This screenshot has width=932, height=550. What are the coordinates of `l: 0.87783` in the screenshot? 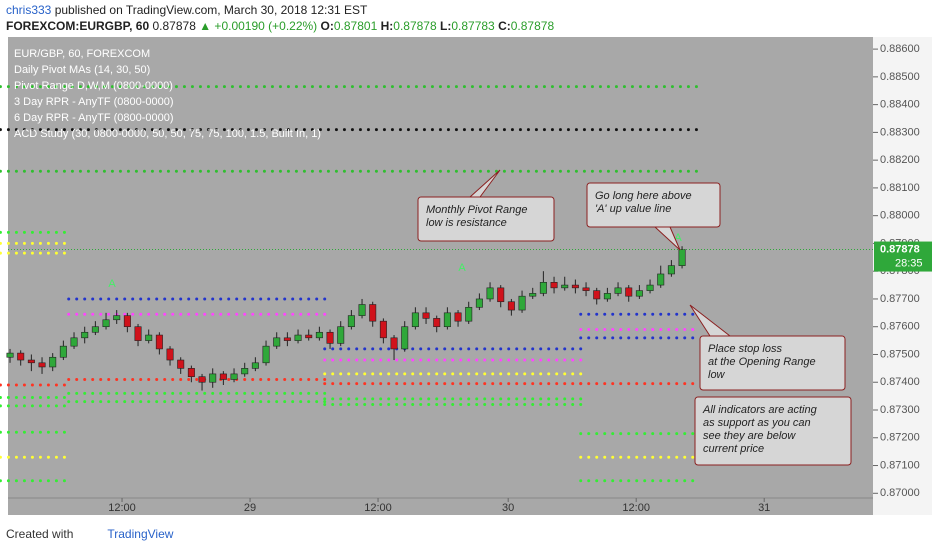 It's located at (473, 26).